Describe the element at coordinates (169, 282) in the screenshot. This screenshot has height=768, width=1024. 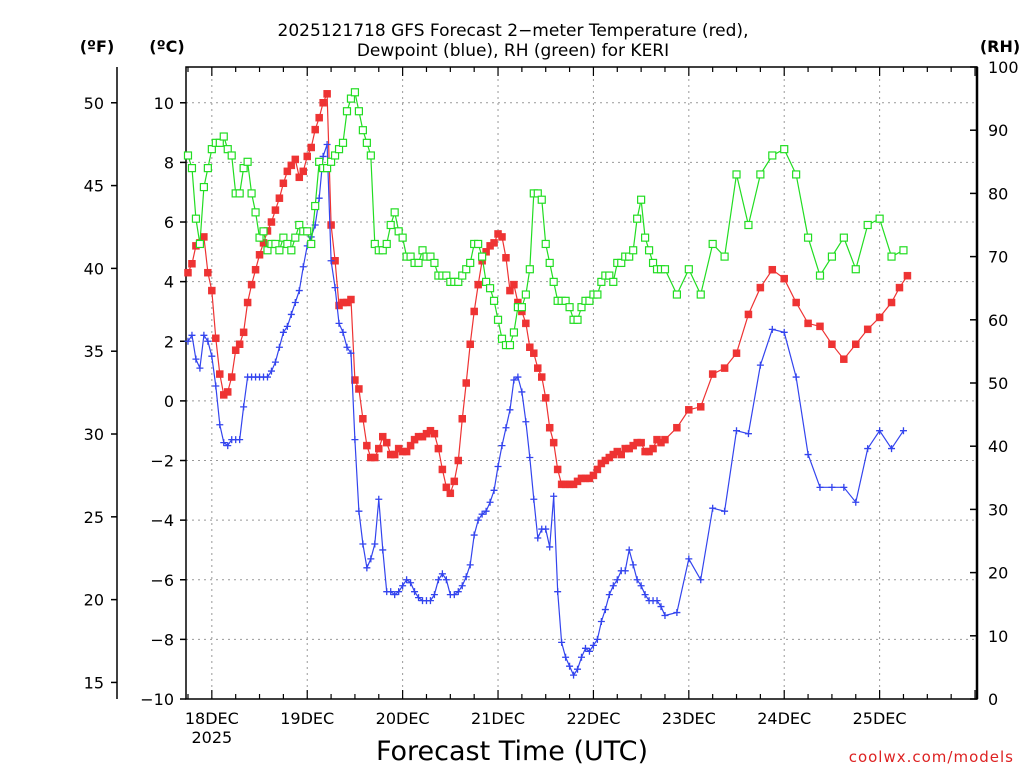
I see `celsius-tick-label: 4` at that location.